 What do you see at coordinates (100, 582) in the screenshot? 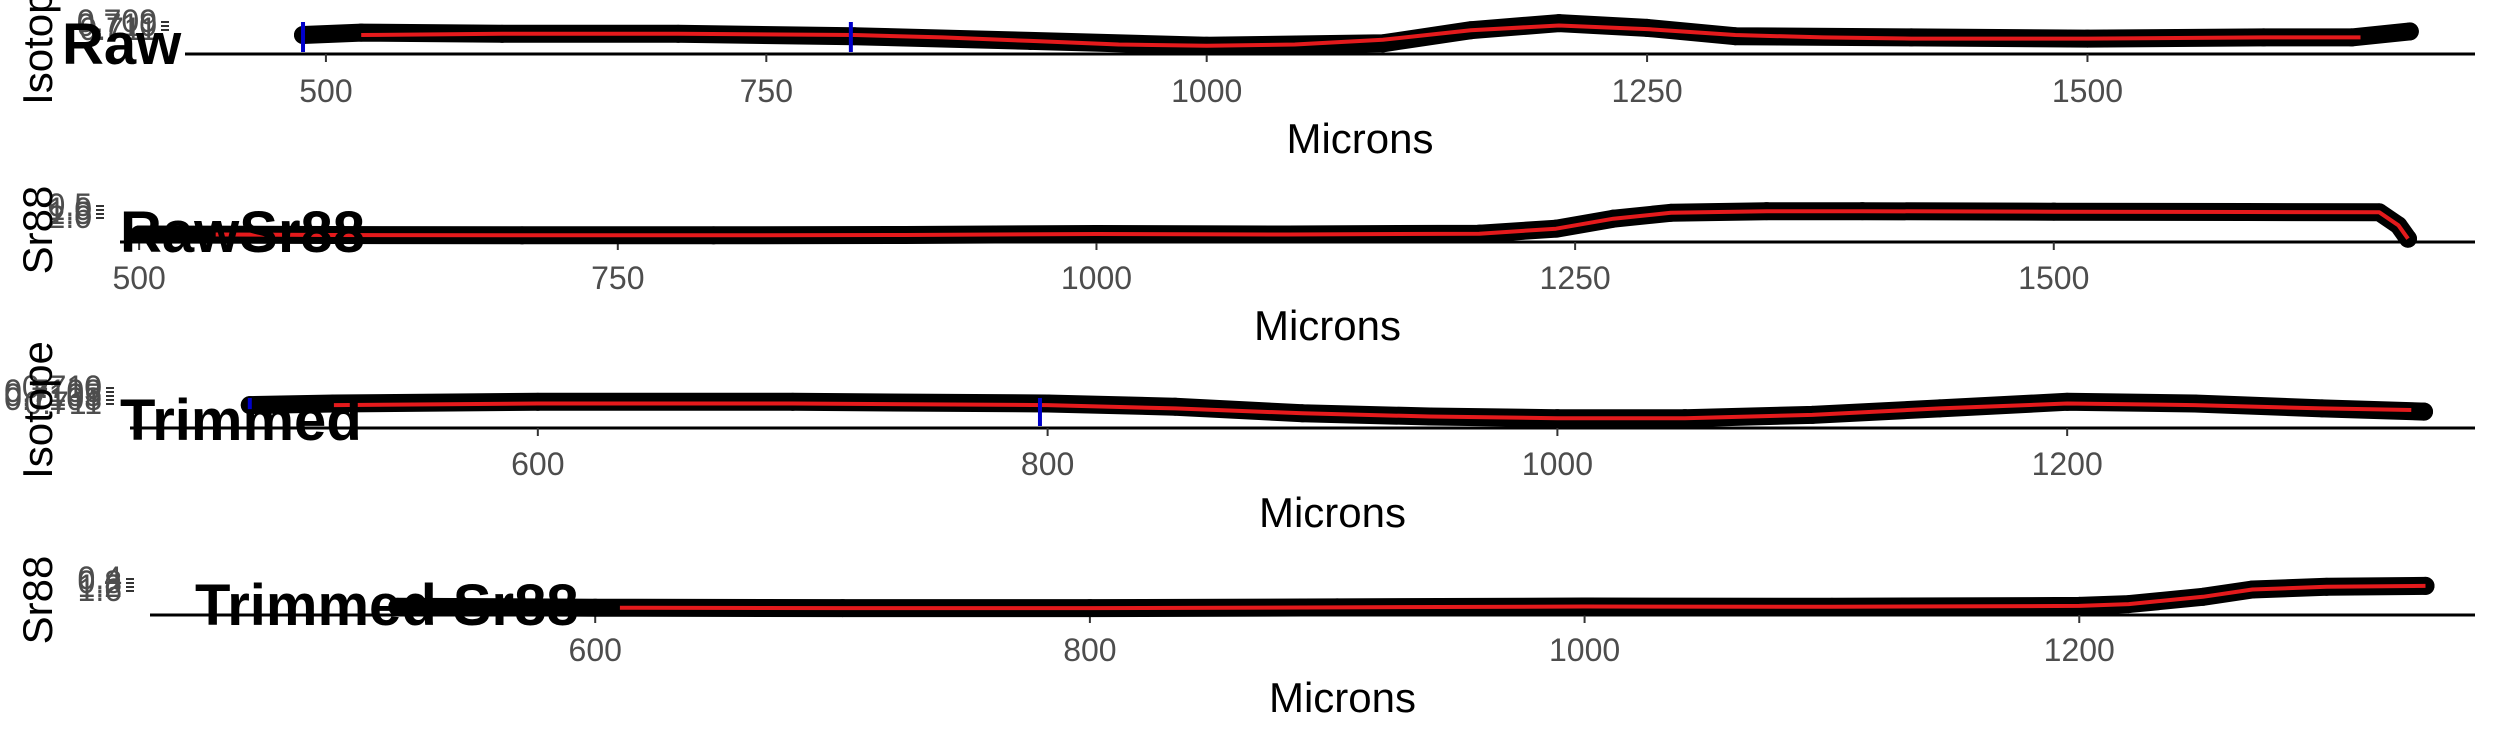
I see `y-tick-label: 0.8` at bounding box center [100, 582].